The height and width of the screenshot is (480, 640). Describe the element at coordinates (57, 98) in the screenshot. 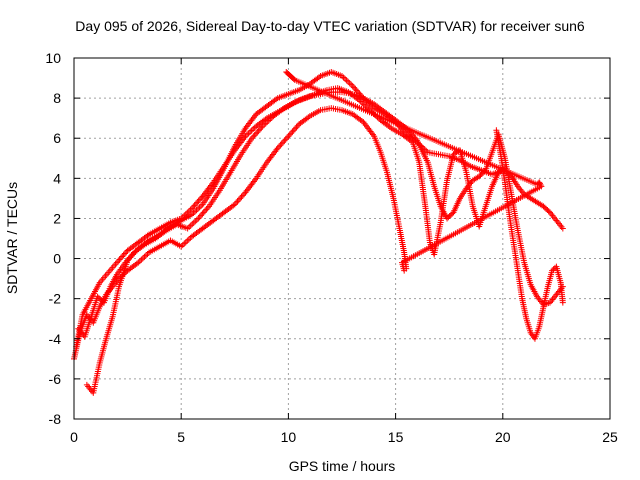

I see `y-tick-label: 8` at that location.